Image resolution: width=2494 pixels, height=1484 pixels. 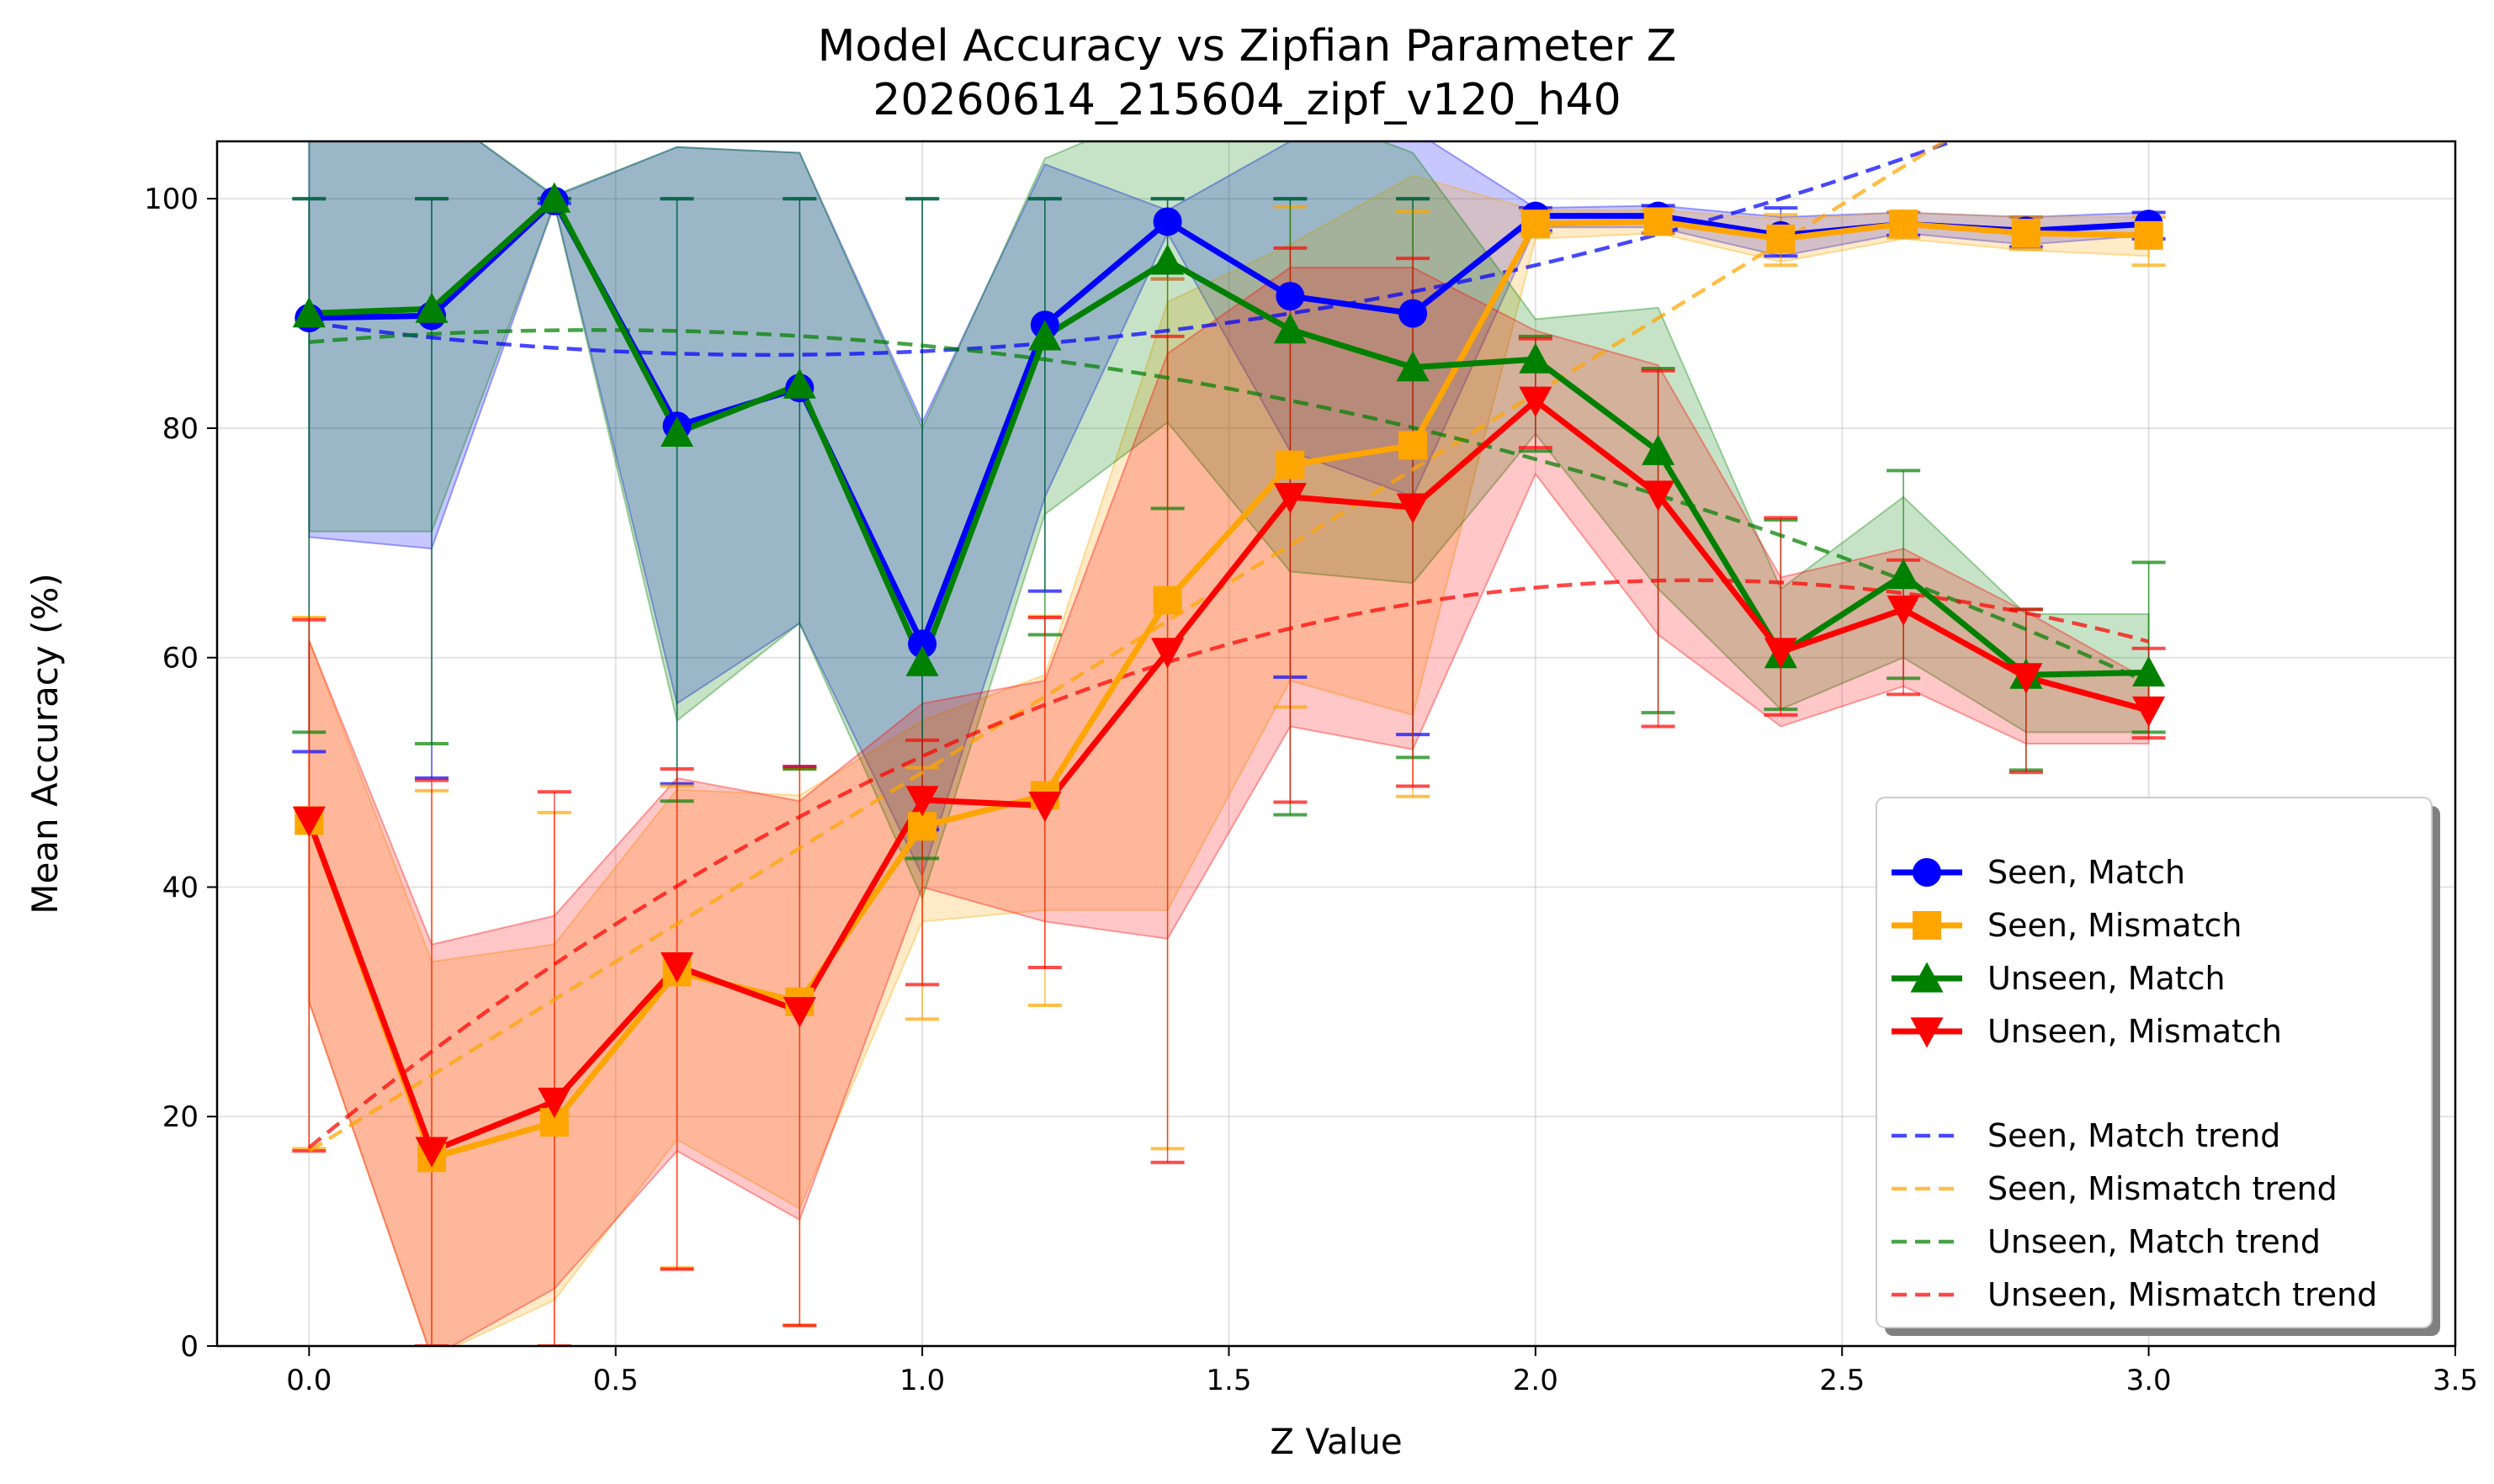 I want to click on legend-label-seen-match-trend: Seen, Match trend, so click(x=2133, y=1135).